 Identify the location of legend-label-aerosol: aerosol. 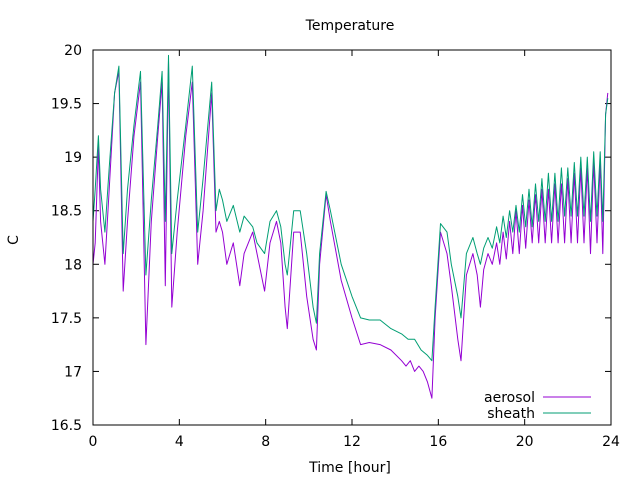
(509, 398).